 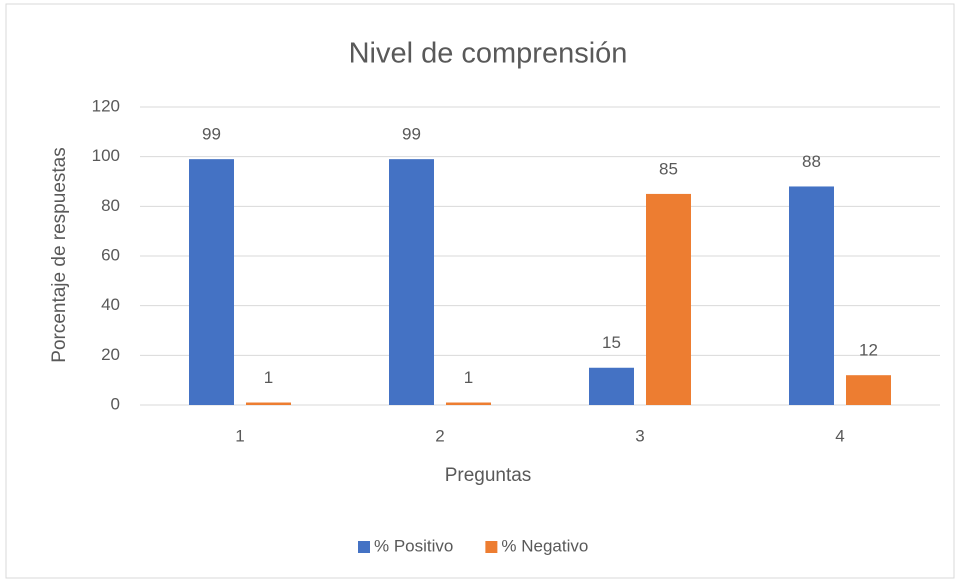 I want to click on y-tick-label: 60, so click(x=110, y=254).